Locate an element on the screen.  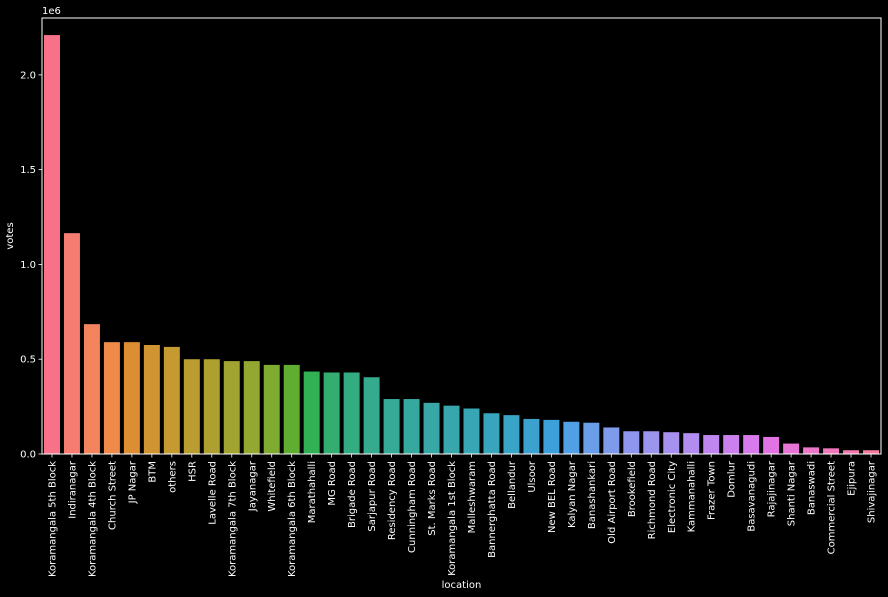
x-tick-label: Bellandur is located at coordinates (512, 484).